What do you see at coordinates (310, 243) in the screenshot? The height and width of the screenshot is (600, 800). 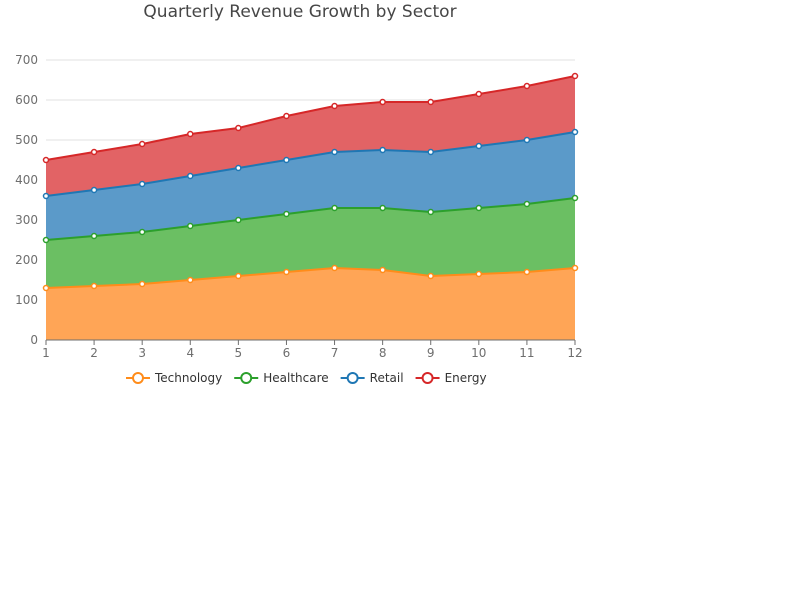 I see `area-healthcare` at bounding box center [310, 243].